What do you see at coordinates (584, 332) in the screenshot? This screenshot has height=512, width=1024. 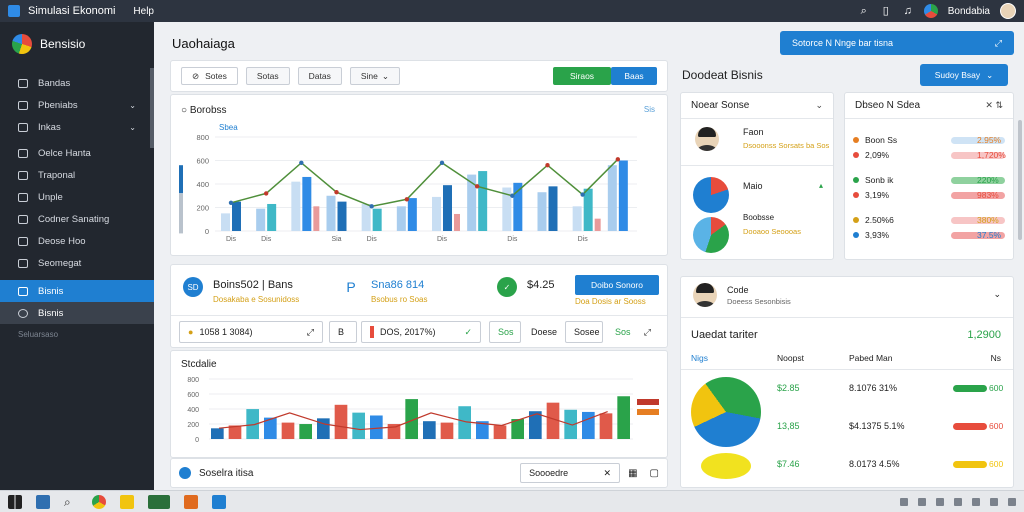 I see `stat-pill: Sosee` at bounding box center [584, 332].